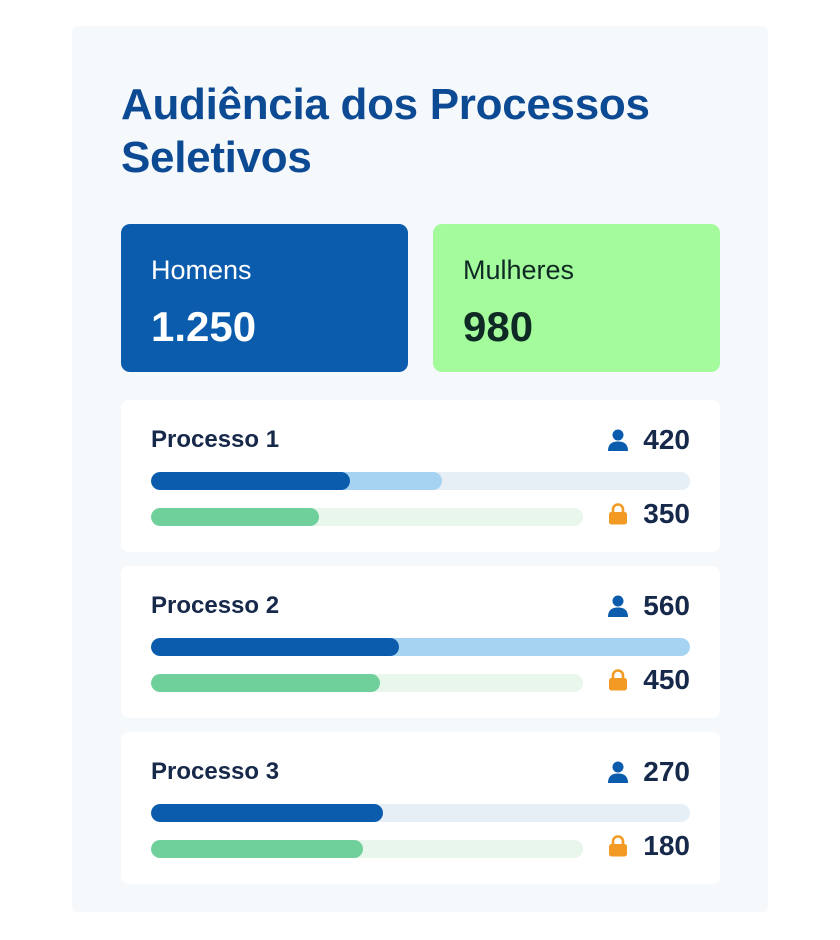 The height and width of the screenshot is (940, 840). What do you see at coordinates (215, 439) in the screenshot?
I see `process-title: Processo 1` at bounding box center [215, 439].